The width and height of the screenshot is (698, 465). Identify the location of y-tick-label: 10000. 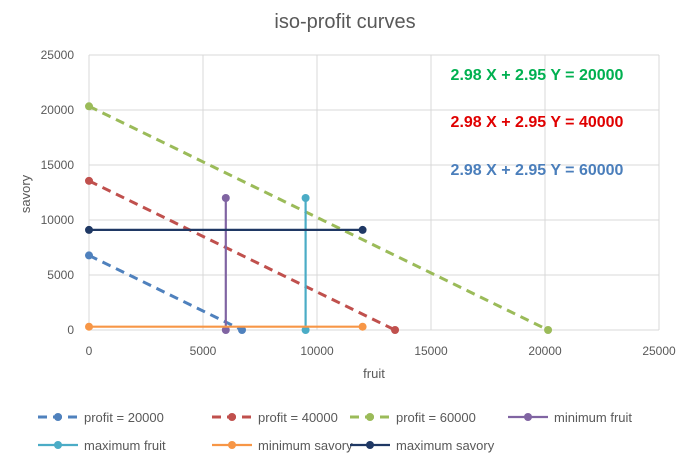
(58, 220).